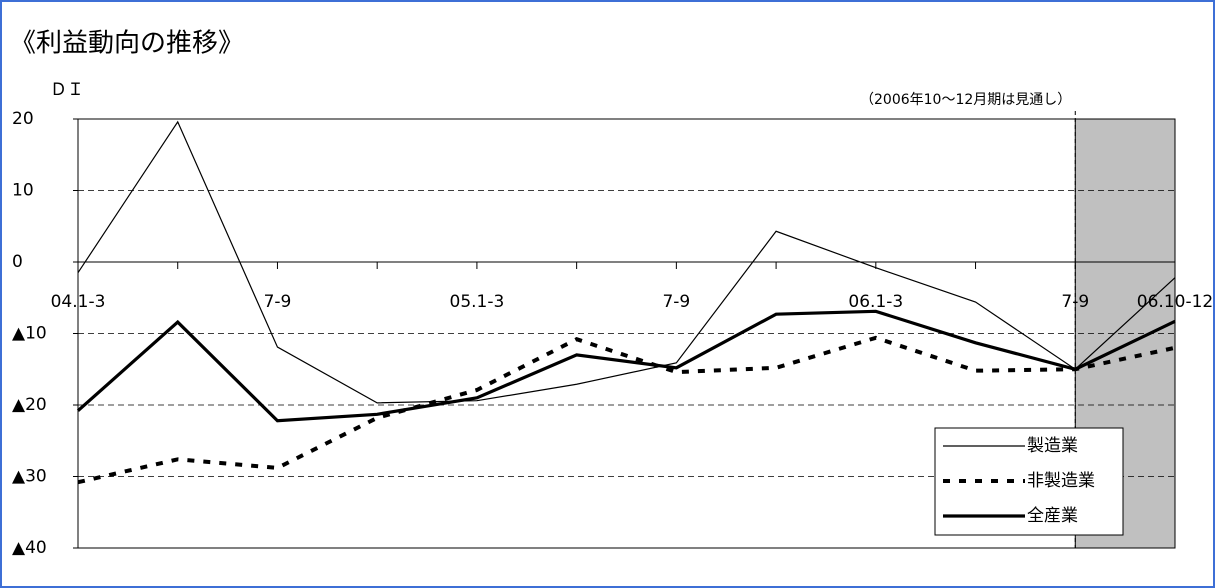 This screenshot has height=588, width=1215. Describe the element at coordinates (875, 302) in the screenshot. I see `x-tick-label: 06.1-3` at that location.